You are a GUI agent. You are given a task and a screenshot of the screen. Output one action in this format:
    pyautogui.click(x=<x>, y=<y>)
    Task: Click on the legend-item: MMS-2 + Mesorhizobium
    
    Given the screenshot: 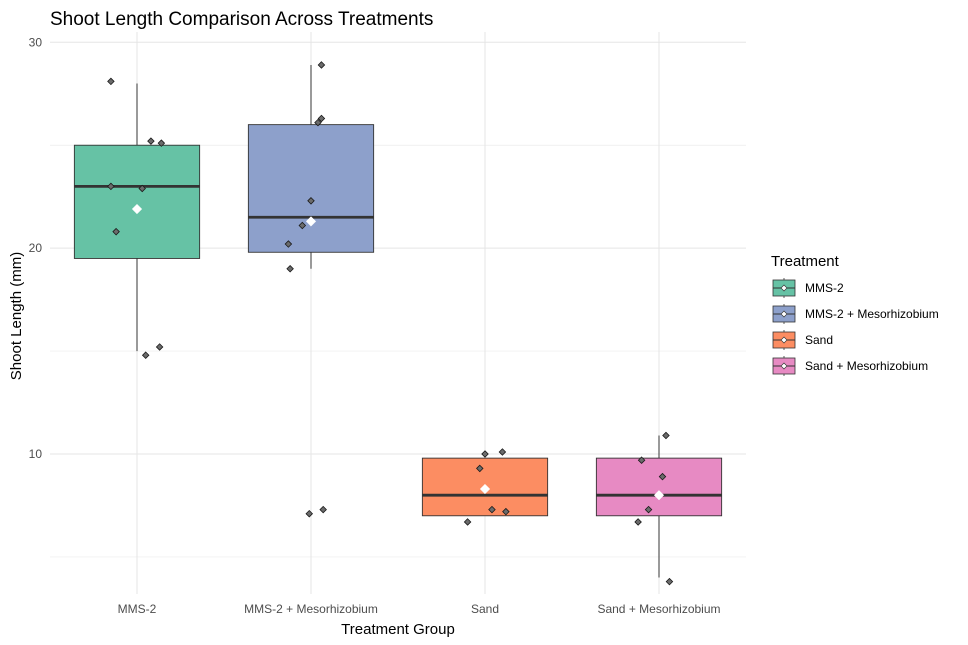 What is the action you would take?
    pyautogui.click(x=855, y=314)
    